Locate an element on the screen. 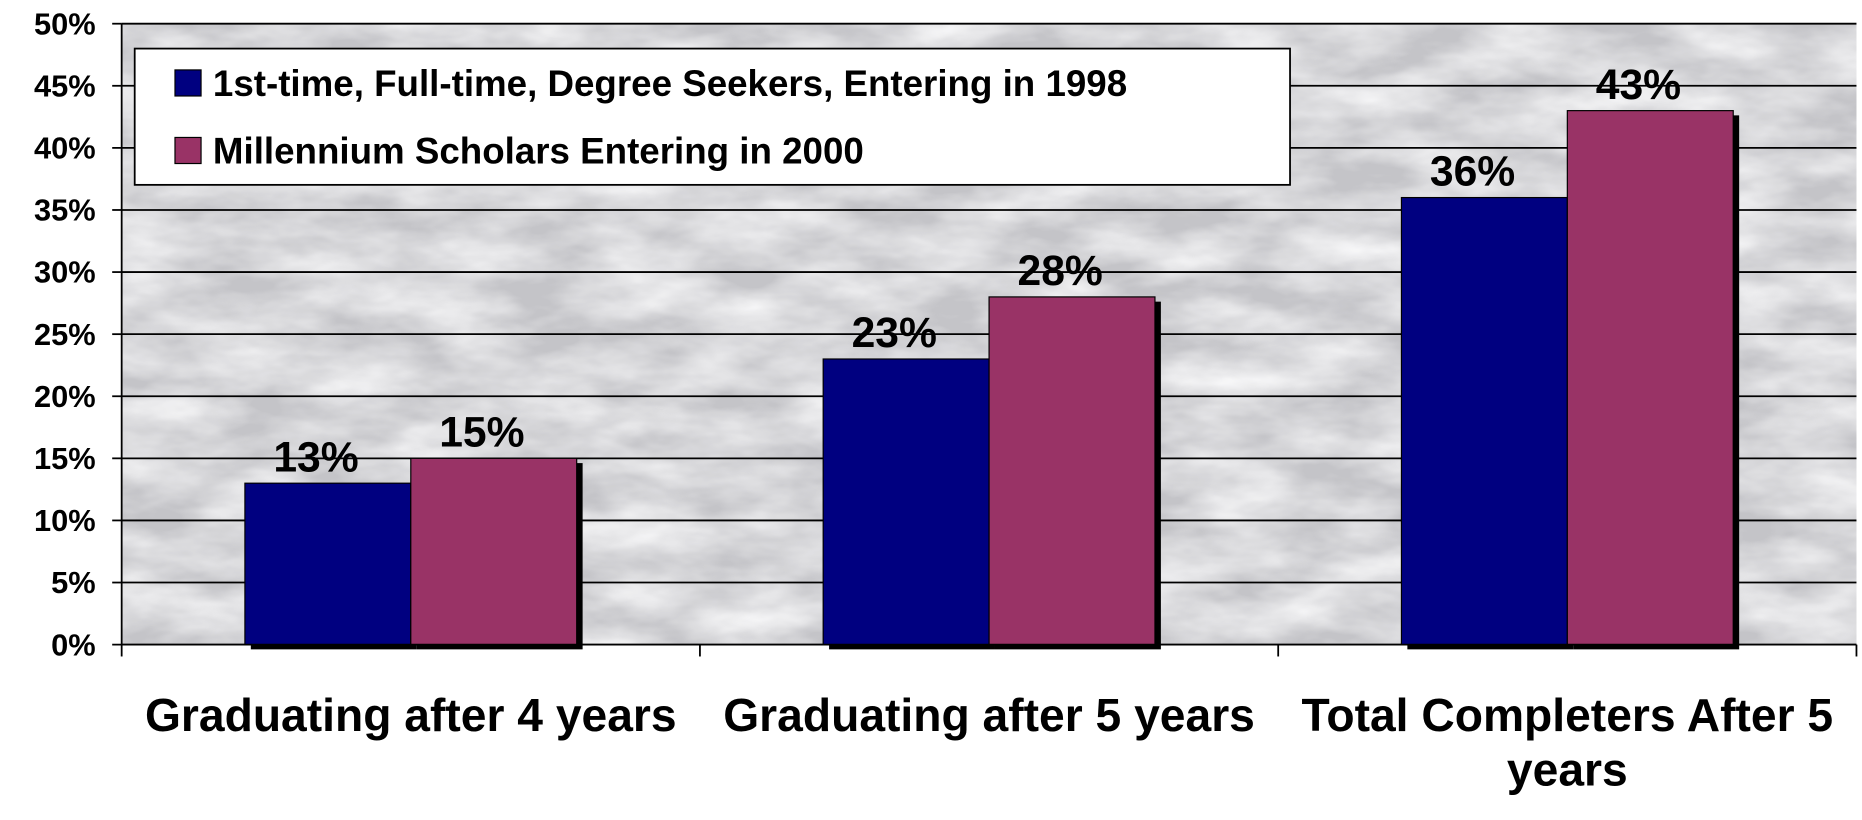 Image resolution: width=1862 pixels, height=820 pixels. y-tick-label: 45% is located at coordinates (65, 85).